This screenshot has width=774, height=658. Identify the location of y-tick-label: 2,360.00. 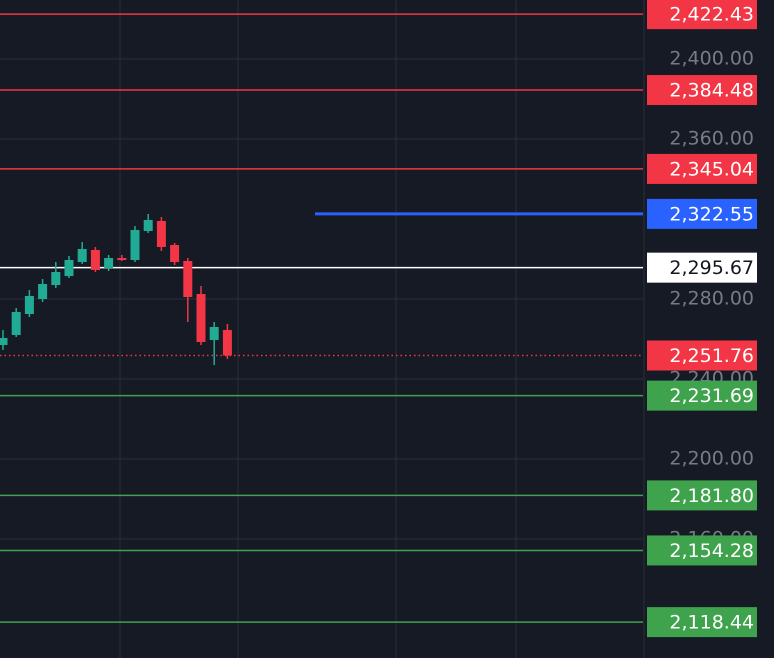
(711, 139).